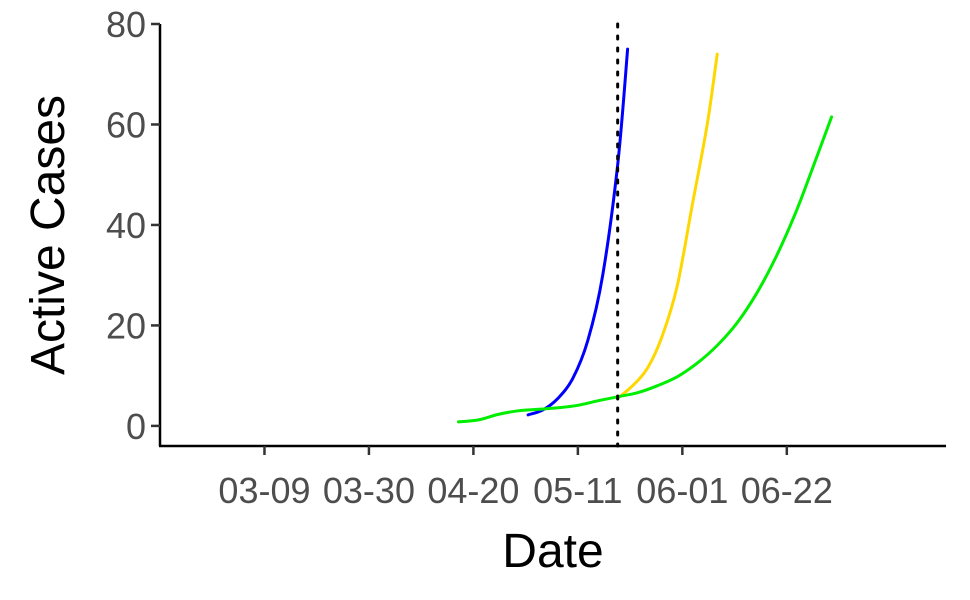 Image resolution: width=970 pixels, height=600 pixels. I want to click on x-tick-label: 04-20, so click(473, 490).